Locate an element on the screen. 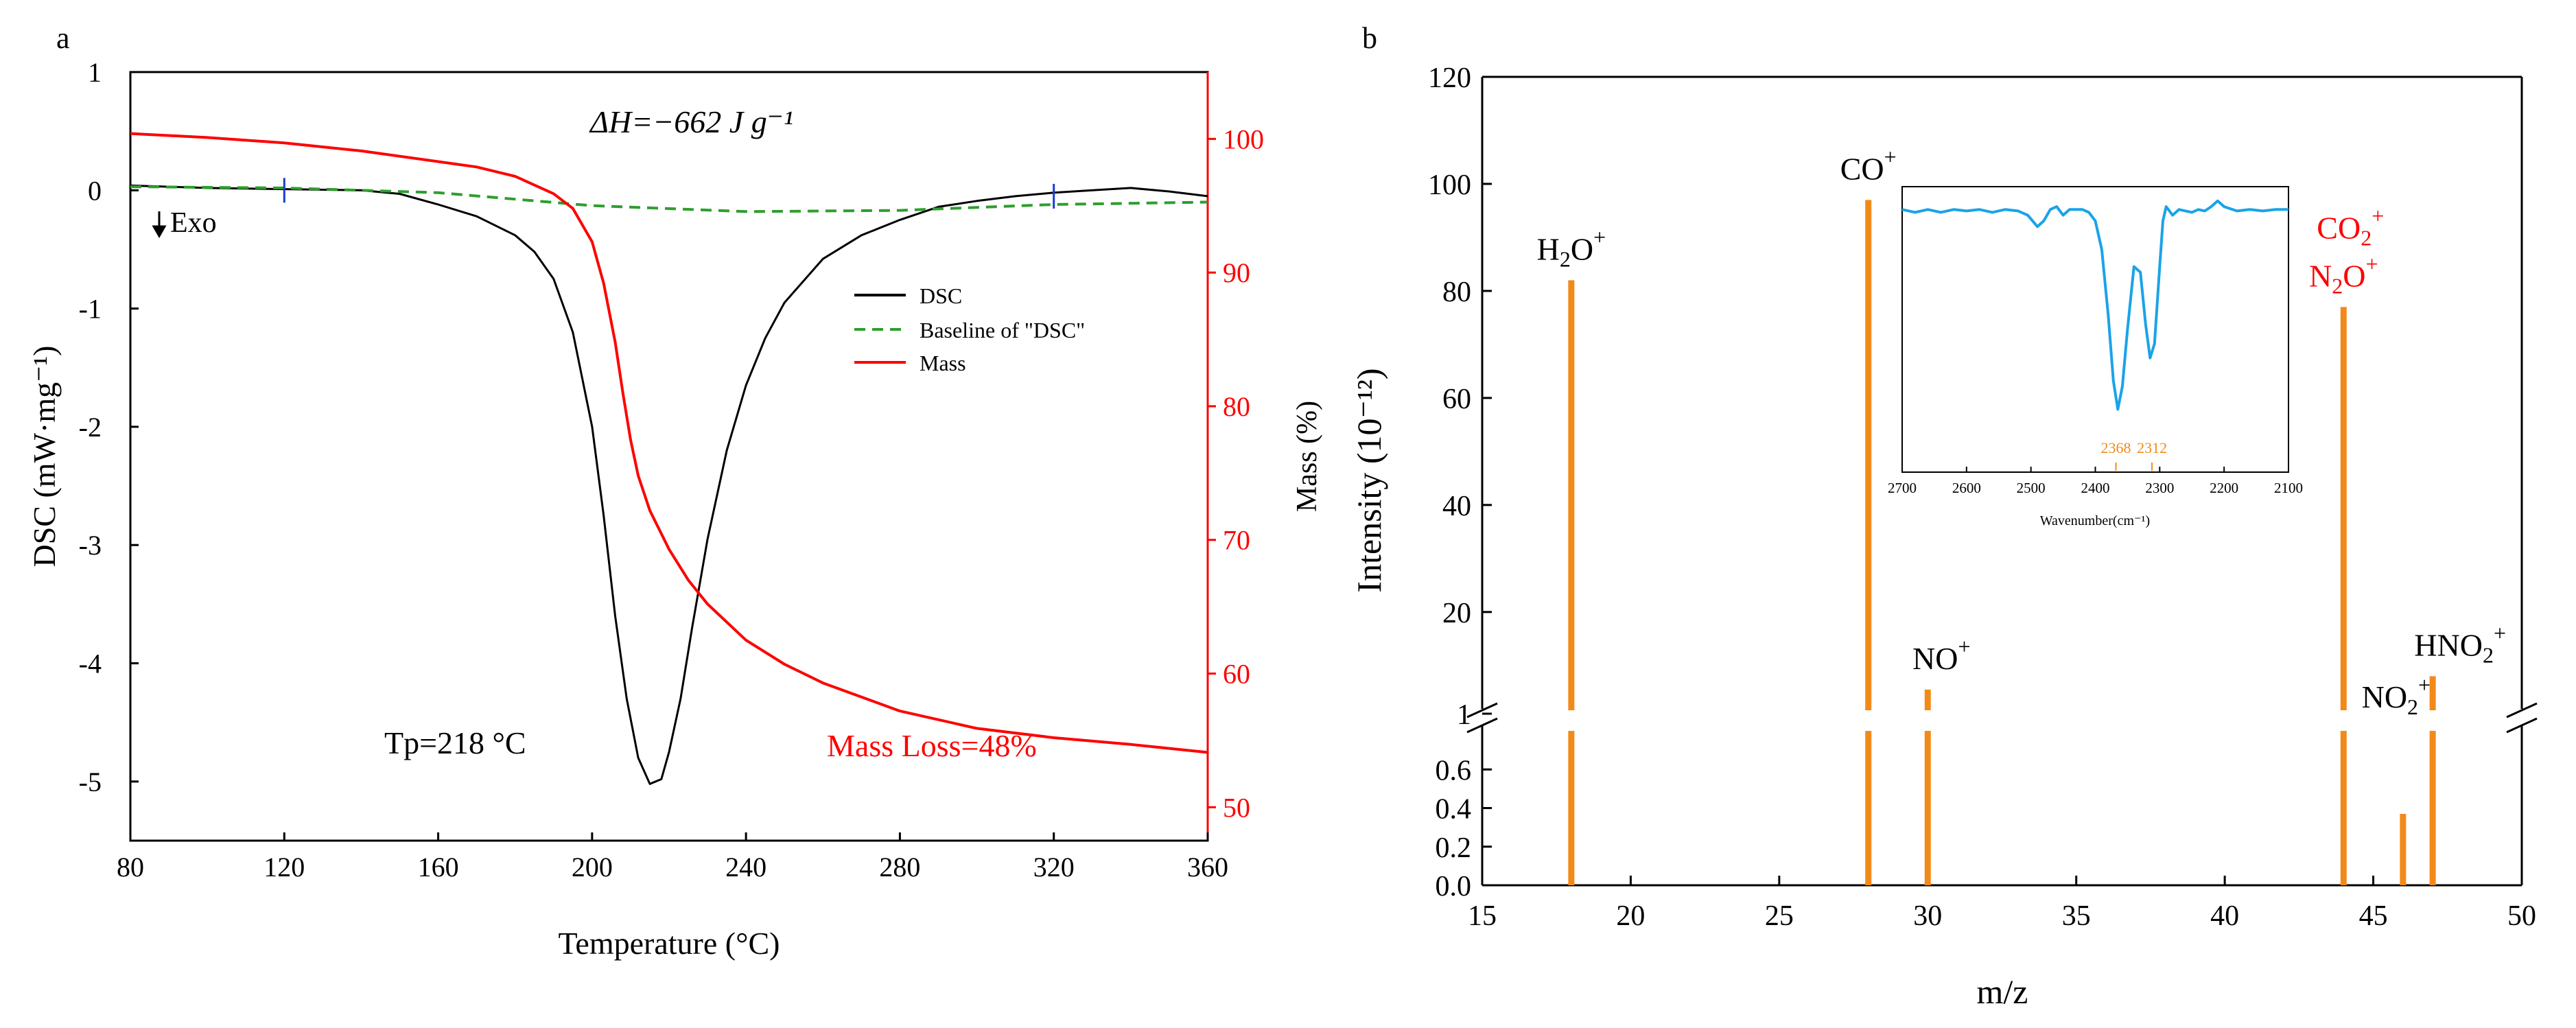  x-tick-label: 40 is located at coordinates (2224, 916).